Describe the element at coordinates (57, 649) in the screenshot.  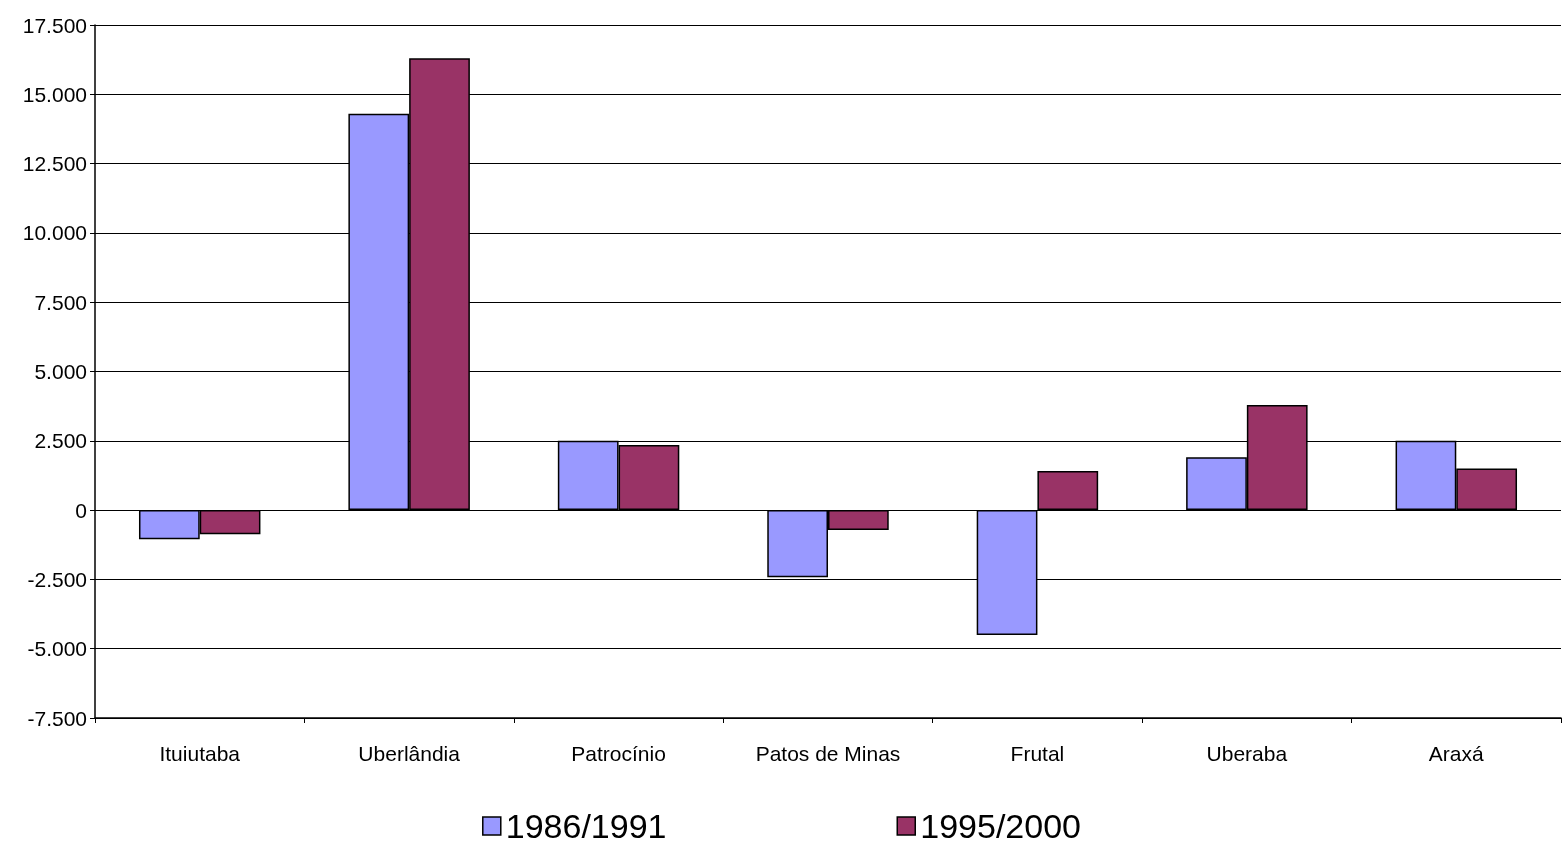
I see `y-tick-label: -5.000` at that location.